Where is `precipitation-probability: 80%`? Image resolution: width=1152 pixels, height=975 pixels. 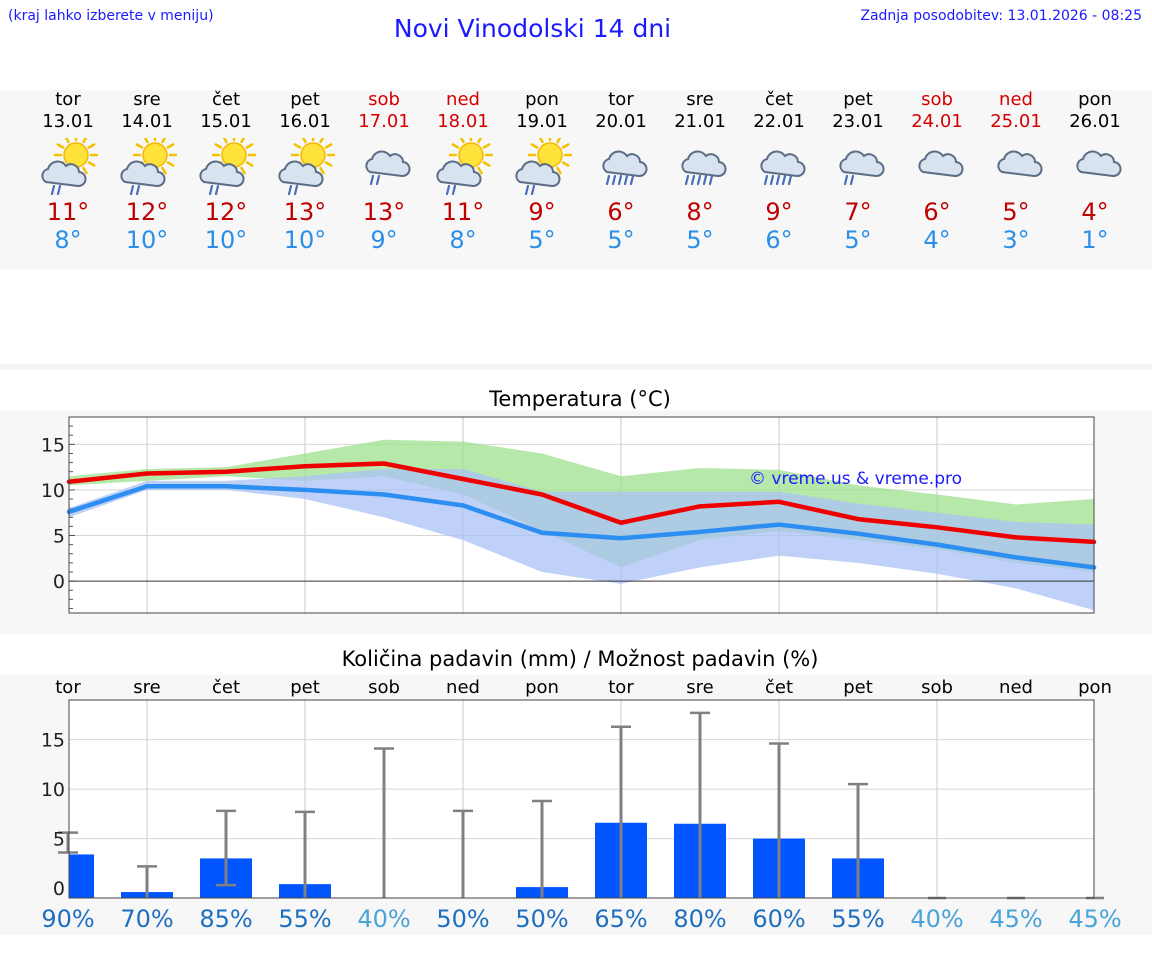 precipitation-probability: 80% is located at coordinates (700, 919).